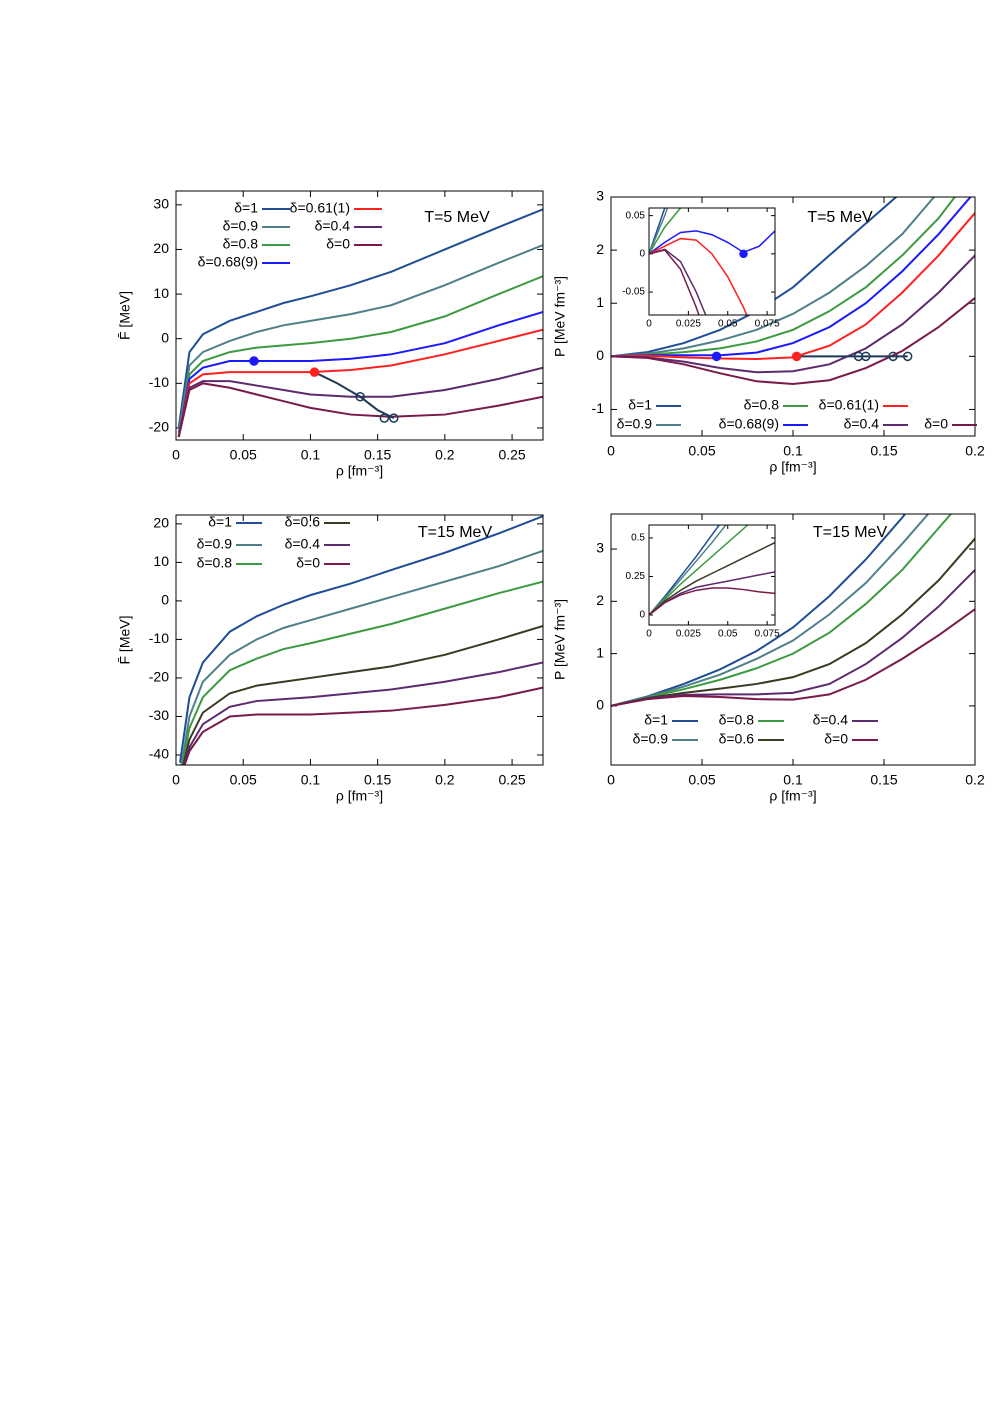 The width and height of the screenshot is (1003, 1419). What do you see at coordinates (767, 634) in the screenshot?
I see `x-tick-label: 0.075` at bounding box center [767, 634].